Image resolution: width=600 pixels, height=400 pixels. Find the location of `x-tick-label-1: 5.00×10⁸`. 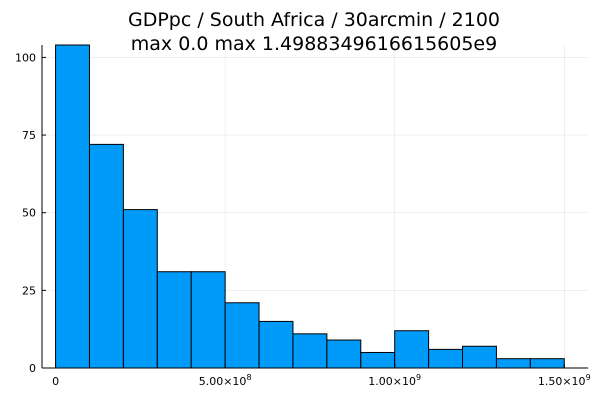

x-tick-label-1: 5.00×10⁸ is located at coordinates (225, 380).